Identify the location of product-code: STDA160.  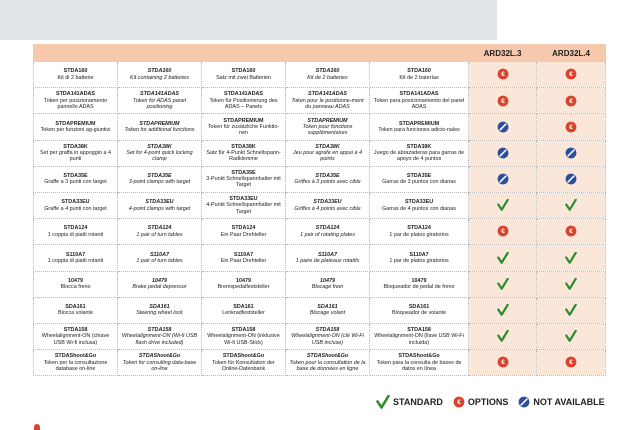
(159, 71).